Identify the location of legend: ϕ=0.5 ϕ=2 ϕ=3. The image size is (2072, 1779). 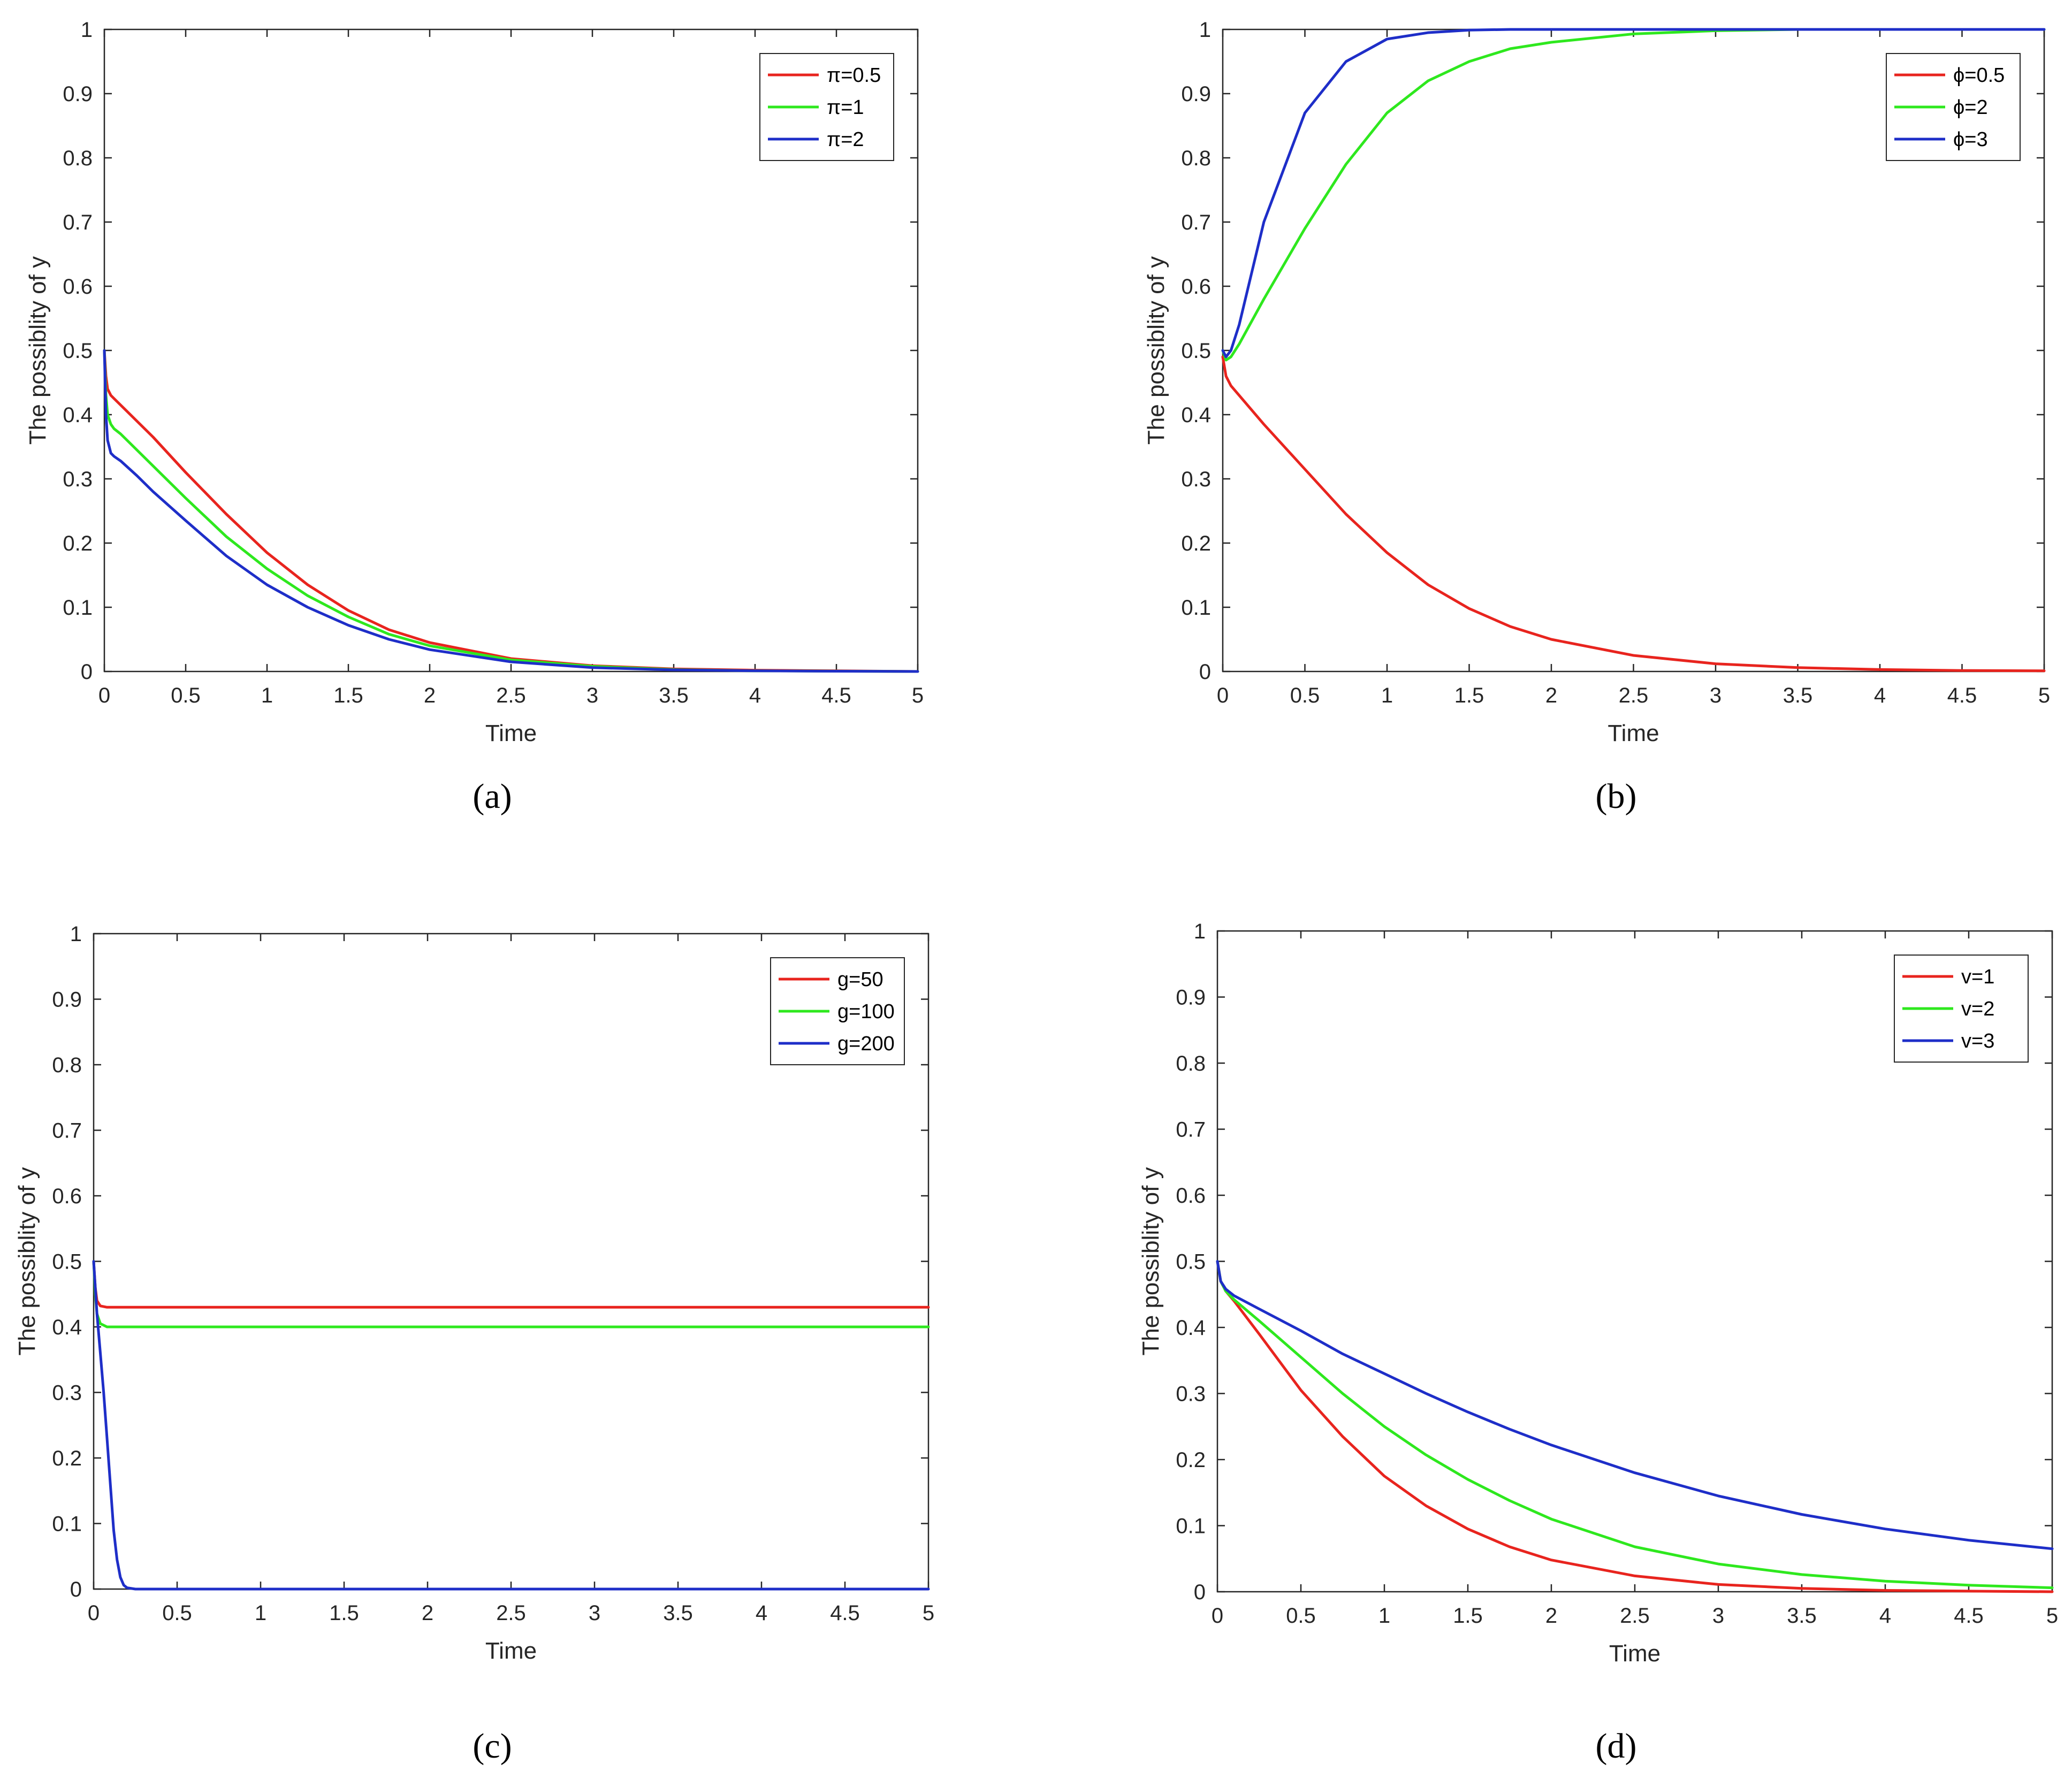
(1954, 107).